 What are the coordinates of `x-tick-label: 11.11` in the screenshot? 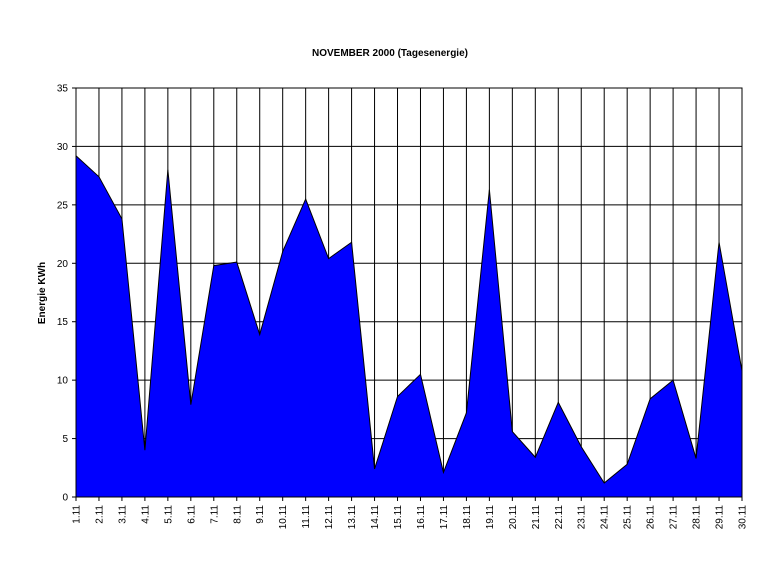 It's located at (306, 517).